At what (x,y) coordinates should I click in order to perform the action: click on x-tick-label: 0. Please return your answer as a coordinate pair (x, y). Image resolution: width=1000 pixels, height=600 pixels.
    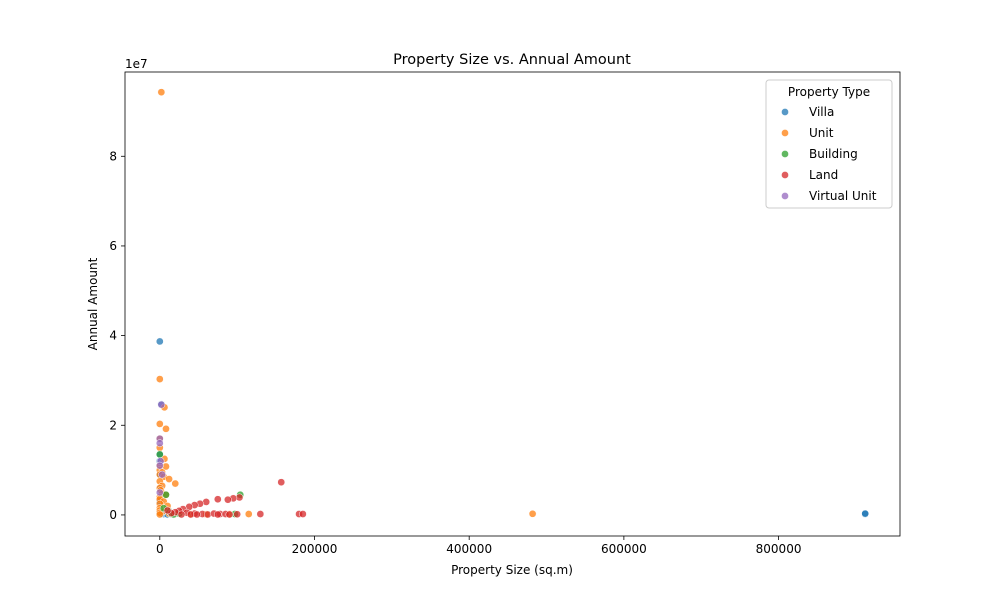
    Looking at the image, I should click on (160, 549).